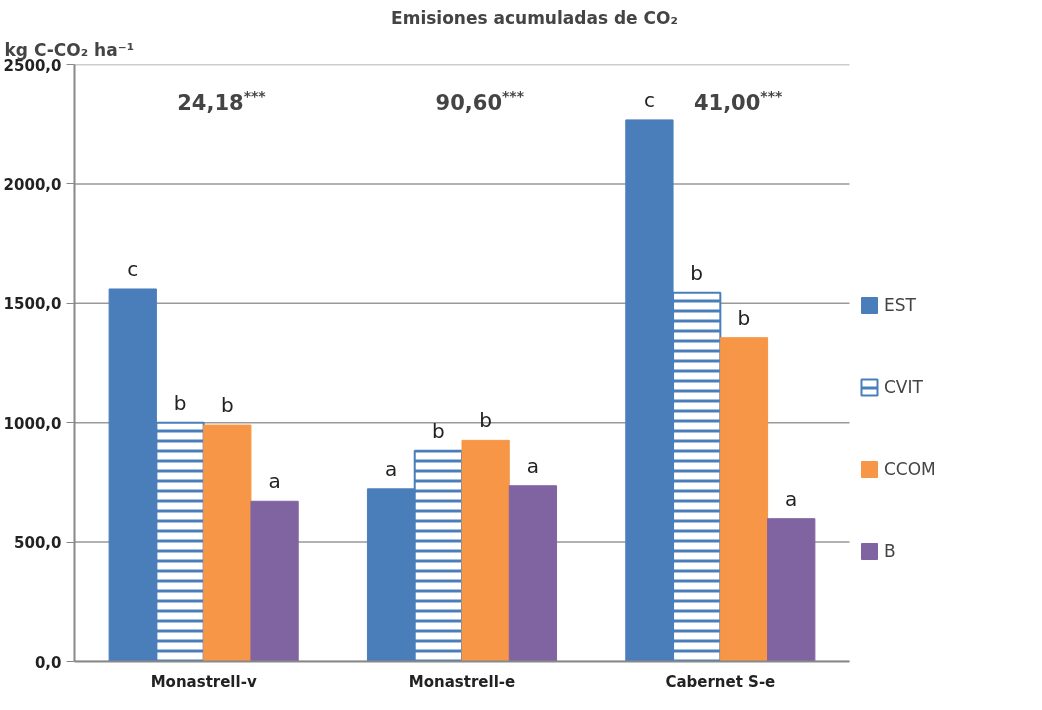 The height and width of the screenshot is (710, 1042). I want to click on annotation: 41,00***, so click(738, 101).